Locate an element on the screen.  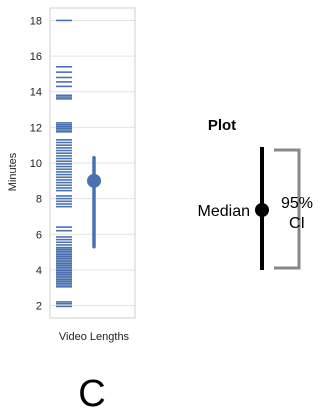
legend: Plot Median 95% CI is located at coordinates (256, 193).